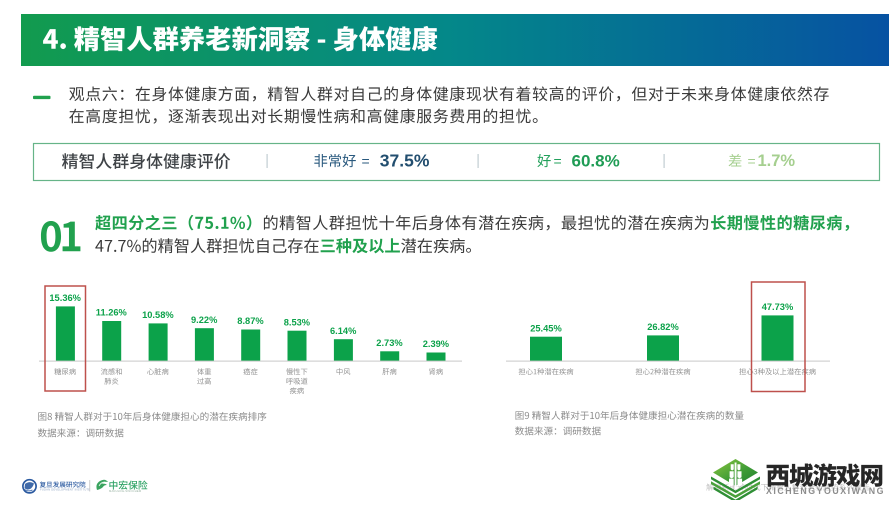 The image size is (889, 505). What do you see at coordinates (65, 490) in the screenshot?
I see `svg-text: FUDAN DEVELOPMENT INSTITUTE` at bounding box center [65, 490].